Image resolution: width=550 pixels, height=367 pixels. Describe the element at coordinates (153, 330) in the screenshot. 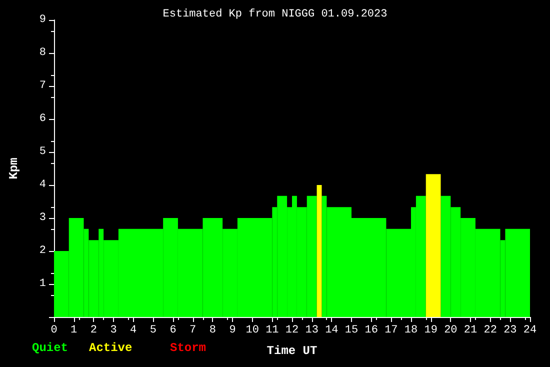

I see `x-tick-label: 5` at that location.